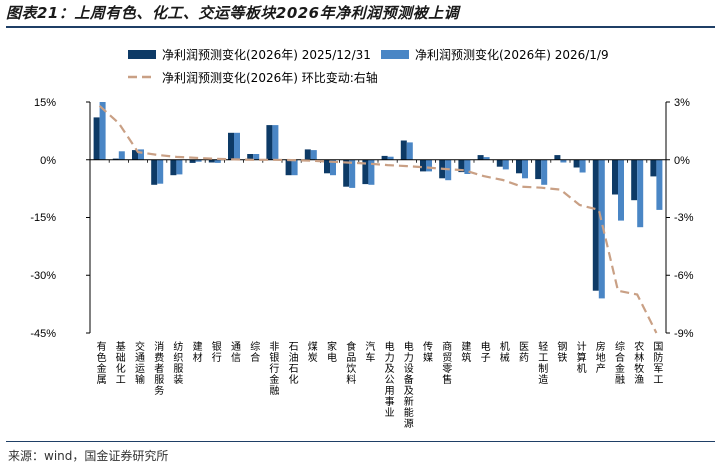  Describe the element at coordinates (388, 379) in the screenshot. I see `category-label-16: 电力及公用事业` at that location.